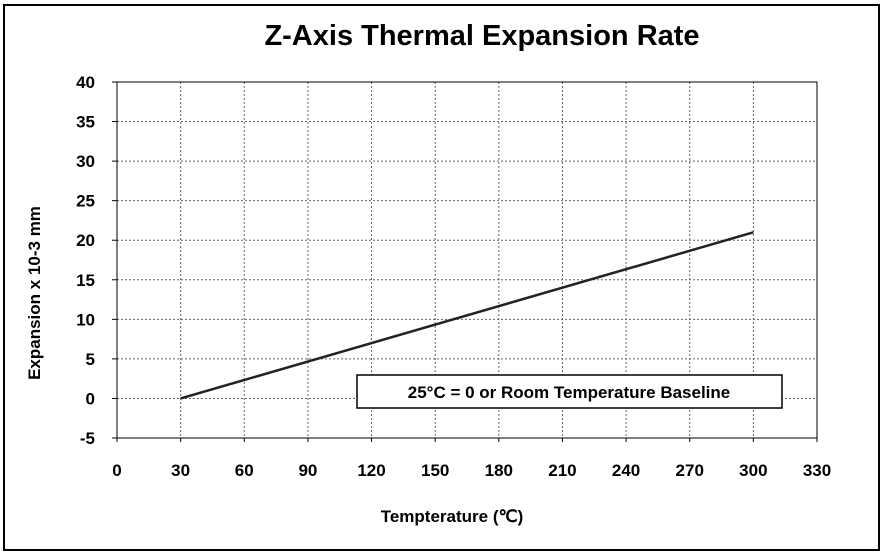 The image size is (887, 559). What do you see at coordinates (85, 201) in the screenshot?
I see `y-tick-label: 25` at bounding box center [85, 201].